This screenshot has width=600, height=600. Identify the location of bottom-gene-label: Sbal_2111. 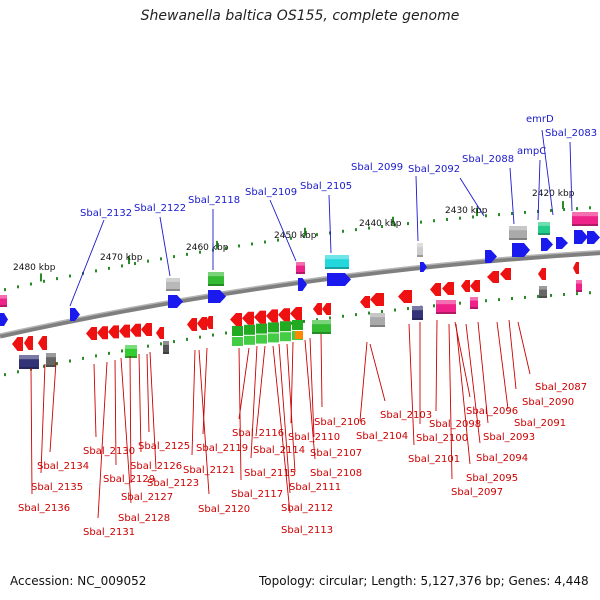
(315, 487).